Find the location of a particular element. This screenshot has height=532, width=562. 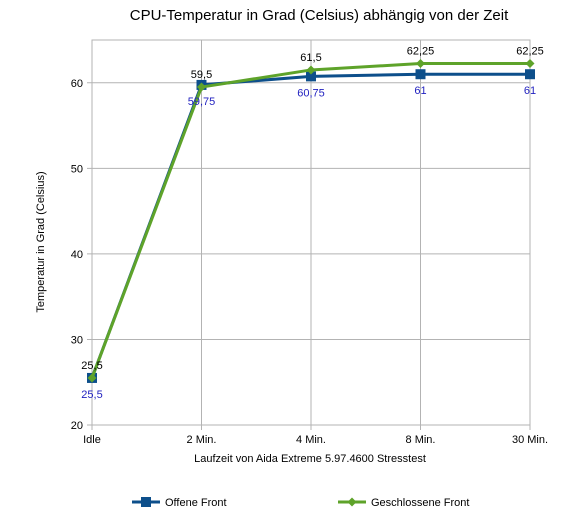

x-tick-label: Idle is located at coordinates (92, 440).